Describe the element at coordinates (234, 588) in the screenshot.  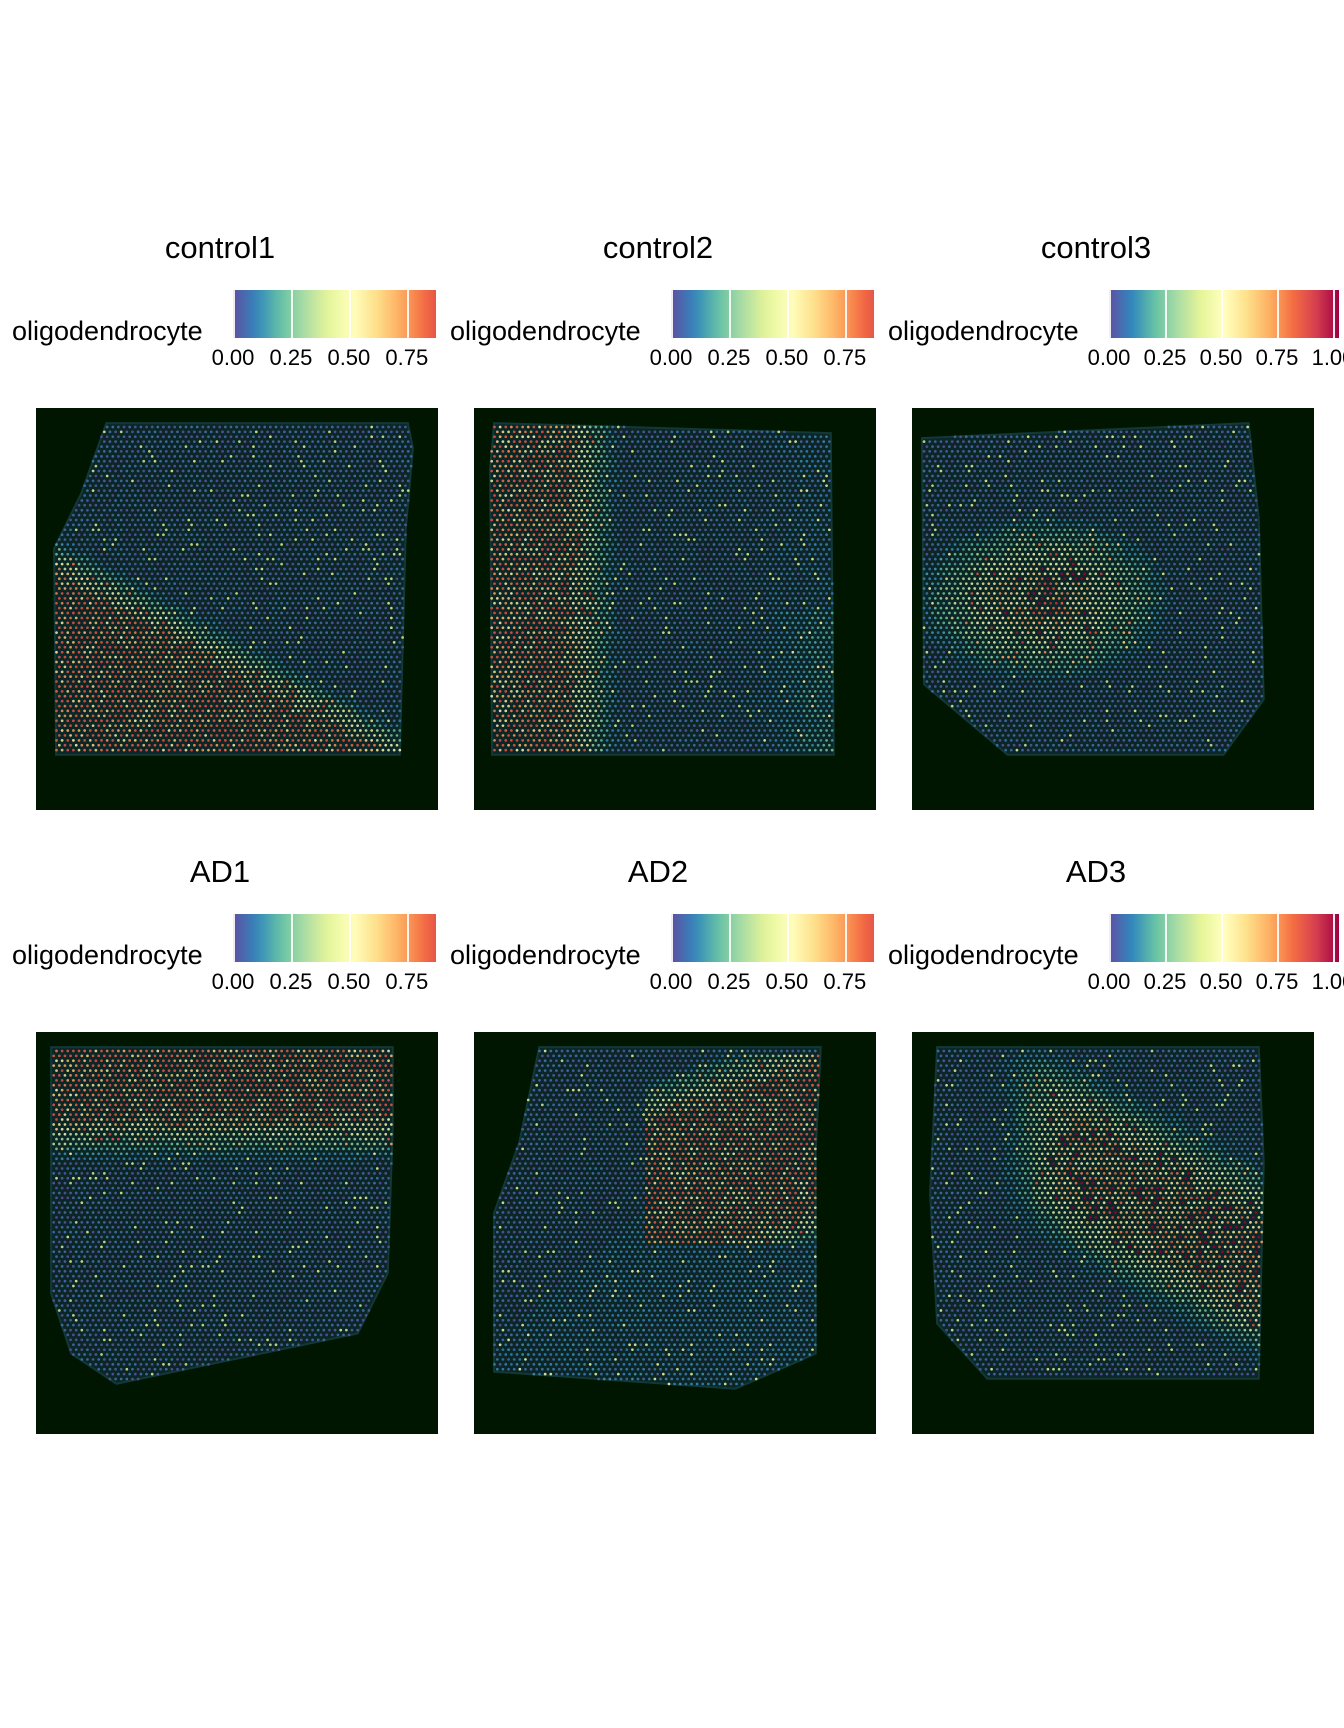
I see `spot-layer` at that location.